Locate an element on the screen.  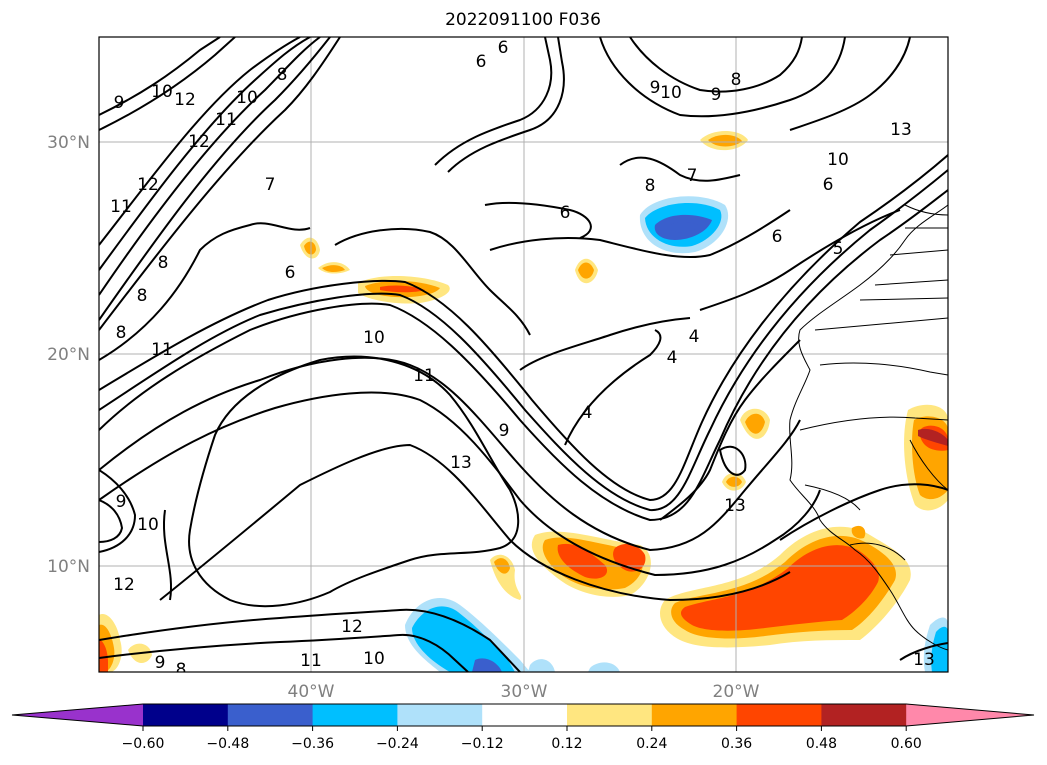
colorbar-tick-label: −0.36 is located at coordinates (312, 744).